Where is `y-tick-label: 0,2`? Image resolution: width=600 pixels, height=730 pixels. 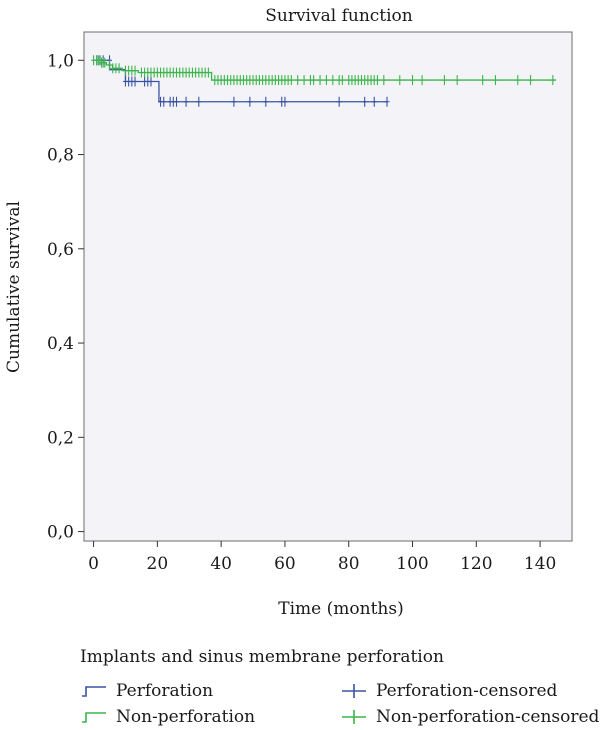
y-tick-label: 0,2 is located at coordinates (60, 438).